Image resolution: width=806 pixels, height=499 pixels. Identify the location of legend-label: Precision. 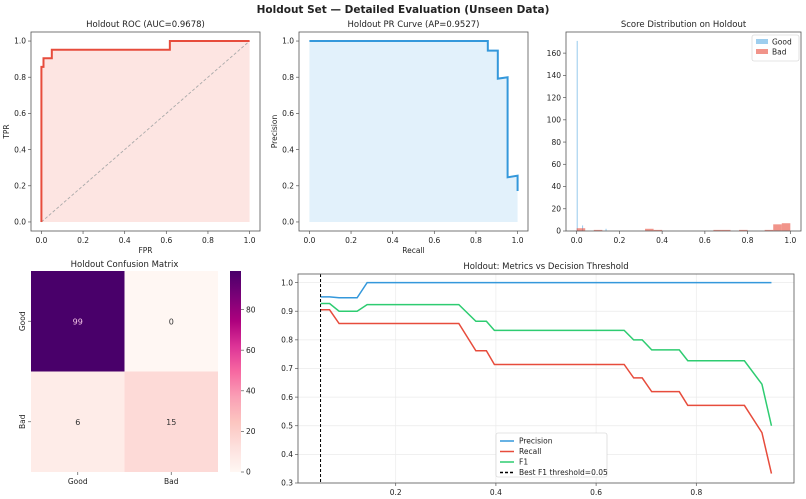
(536, 441).